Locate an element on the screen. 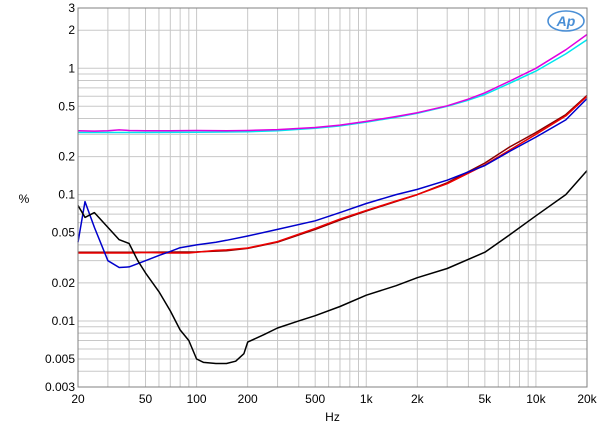  ap-logo-text: Ap is located at coordinates (566, 21).